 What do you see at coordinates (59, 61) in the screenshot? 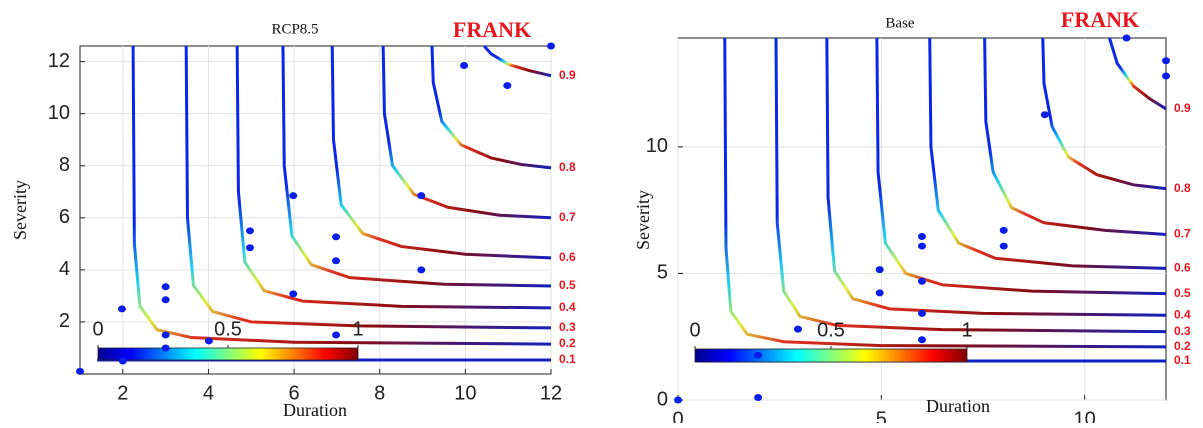
I see `y-tick-label: 12` at bounding box center [59, 61].